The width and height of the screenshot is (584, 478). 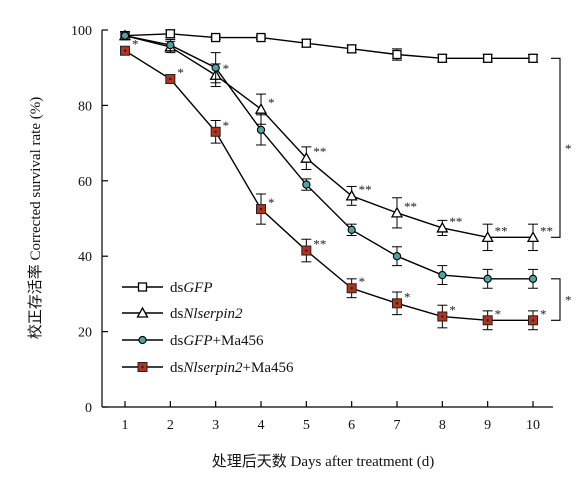 I want to click on legend-item: dsGFP+Ma456, so click(x=193, y=341).